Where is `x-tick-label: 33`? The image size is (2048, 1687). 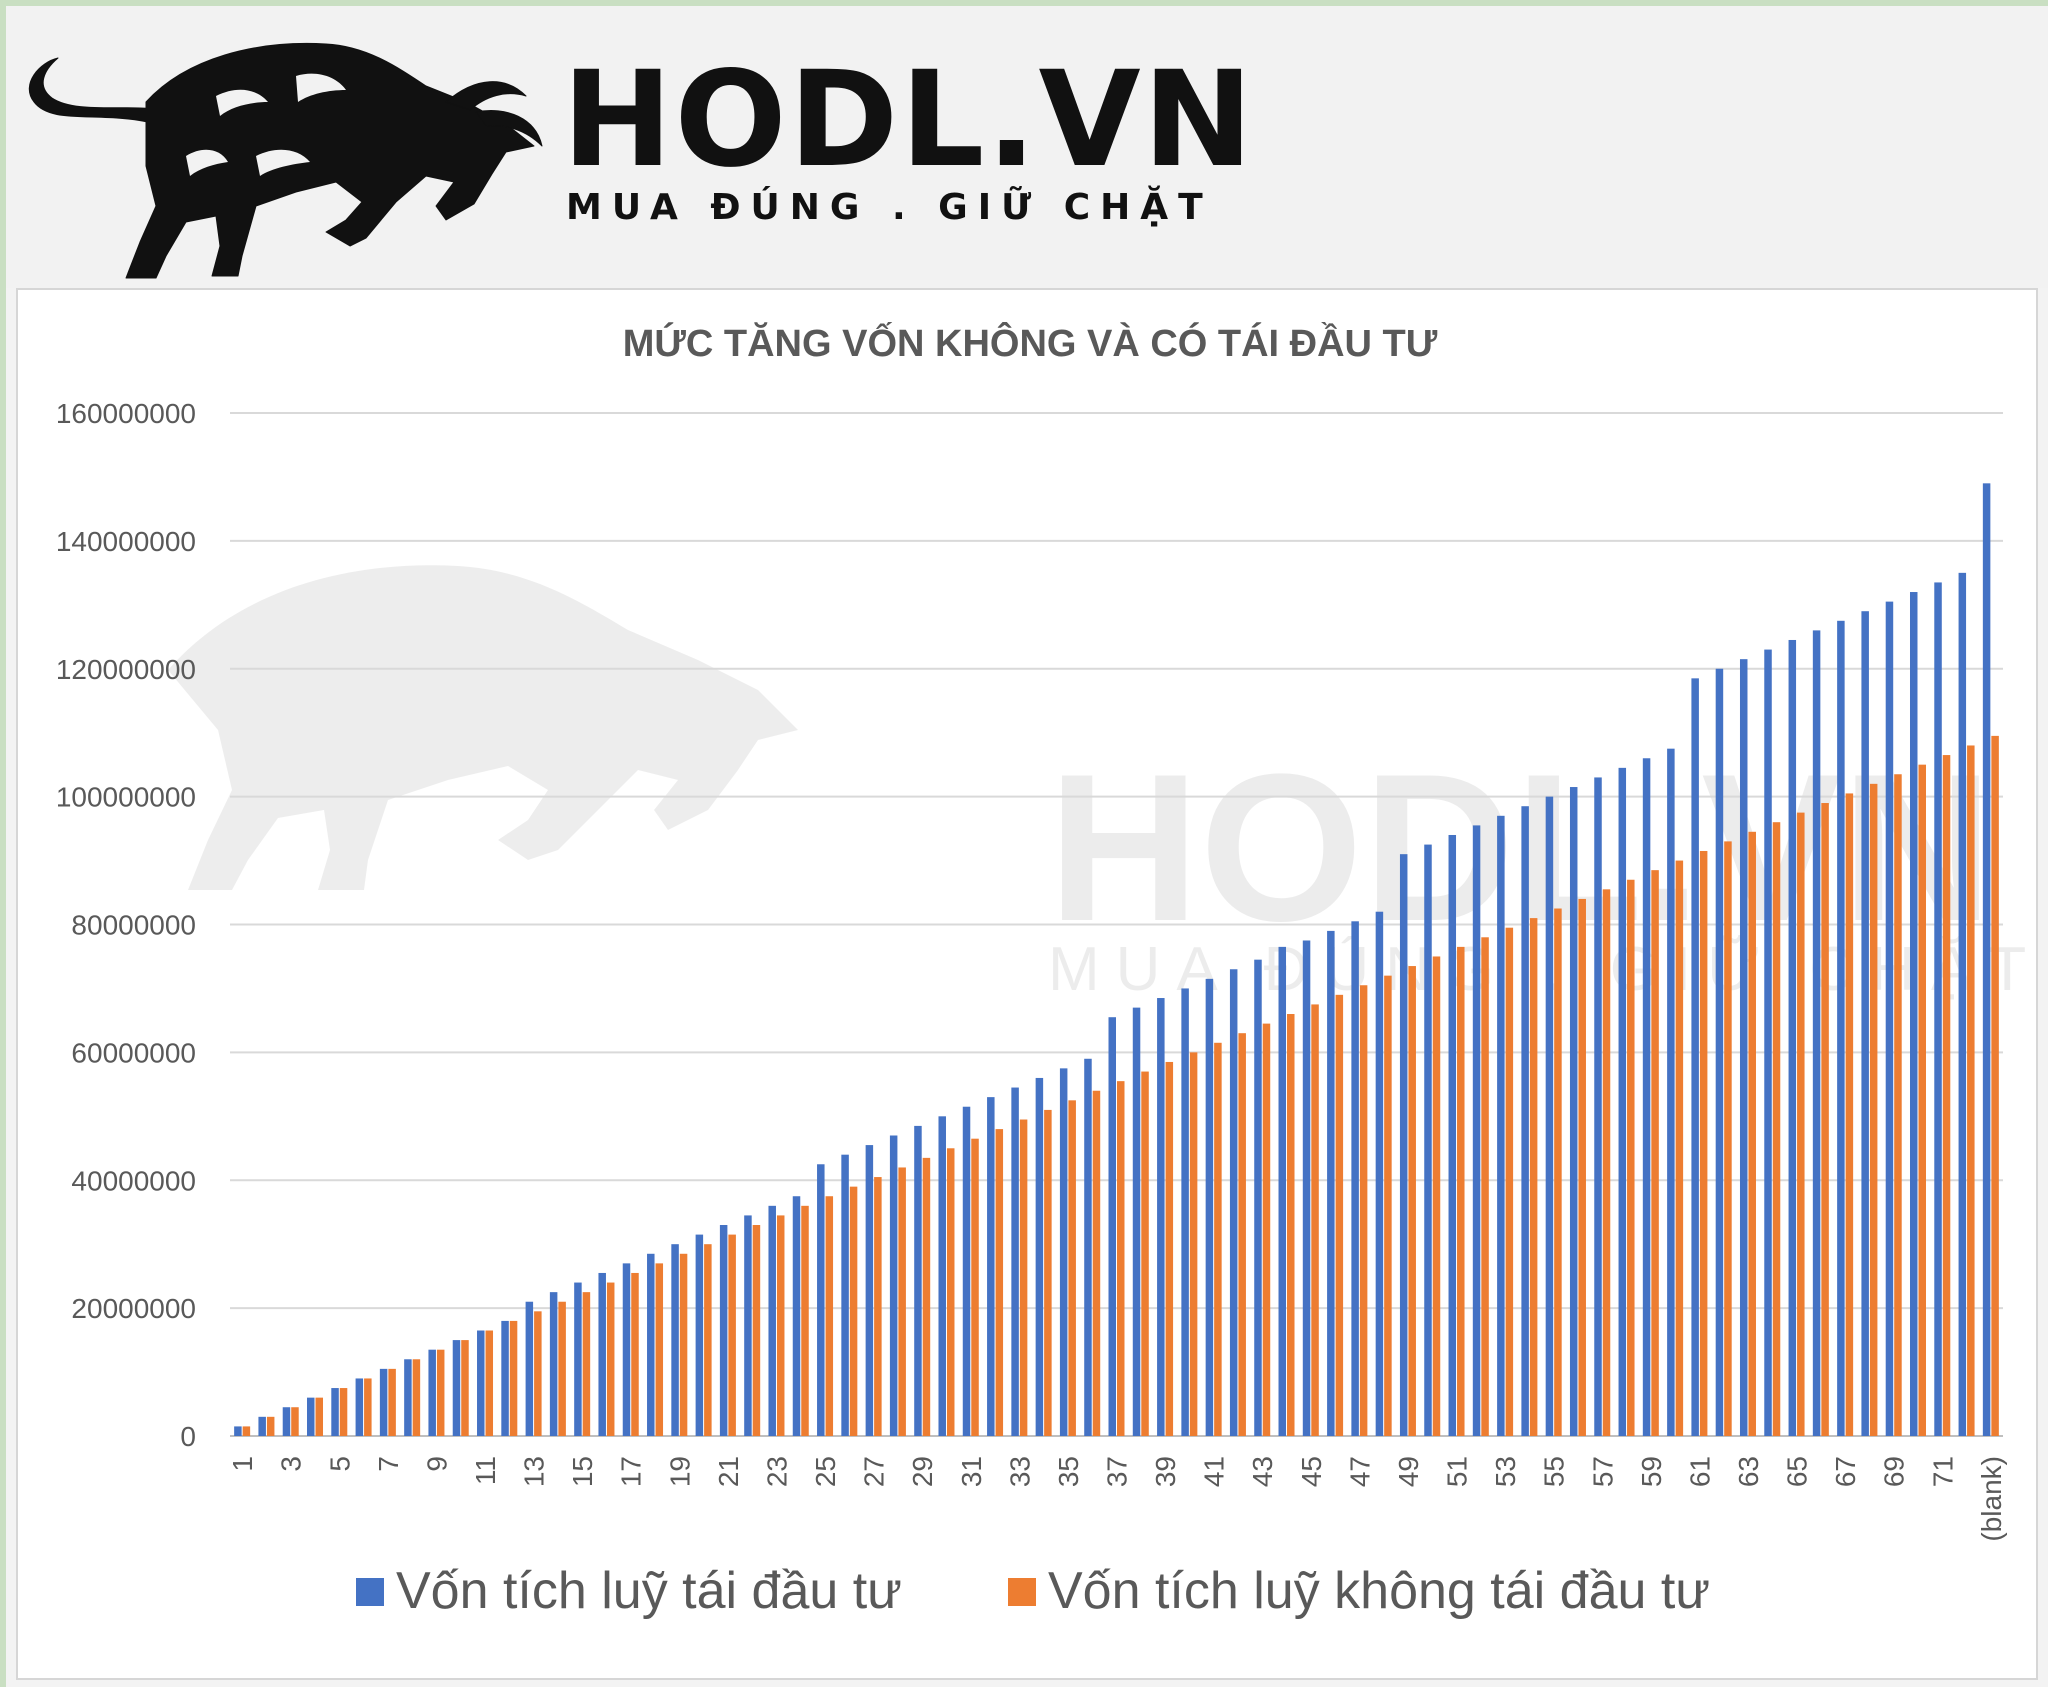 x-tick-label: 33 is located at coordinates (1019, 1471).